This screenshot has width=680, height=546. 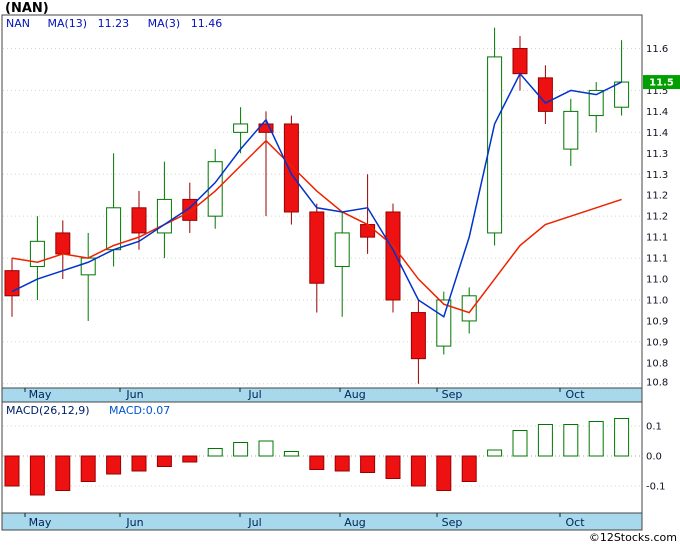 I want to click on x-axis-band-macd-labels: May Jun Jul Aug Sep Oct, so click(x=304, y=521).